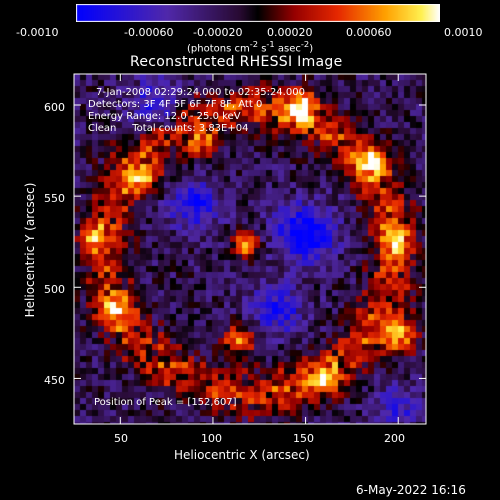 The width and height of the screenshot is (500, 500). Describe the element at coordinates (242, 455) in the screenshot. I see `x-axis-label: Heliocentric X (arcsec)` at that location.